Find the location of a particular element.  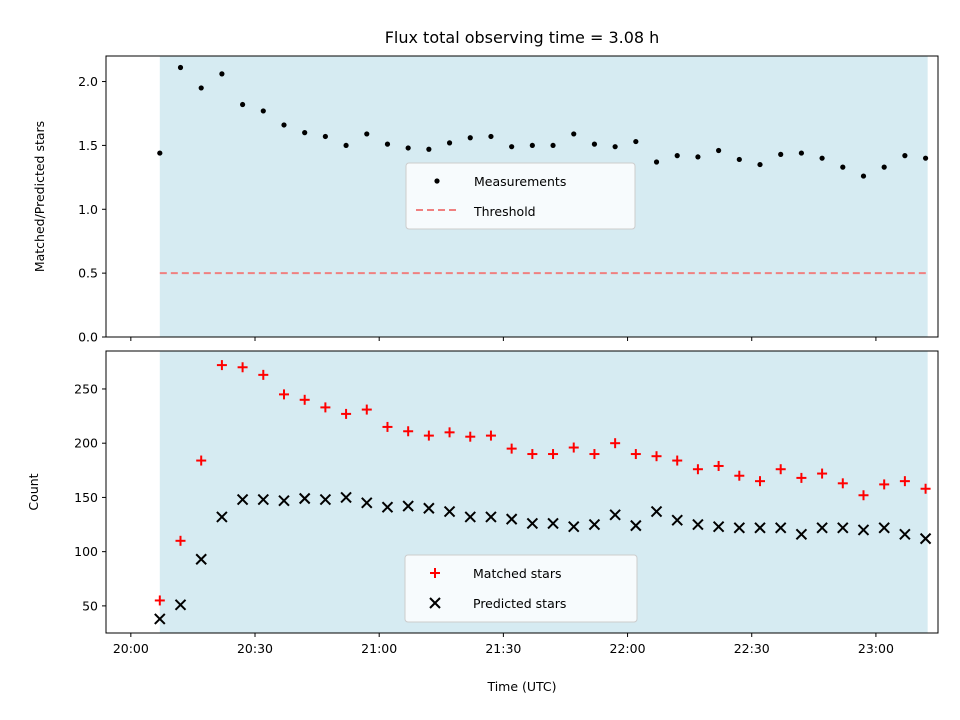

x-tick-label: 20:00 is located at coordinates (131, 648).